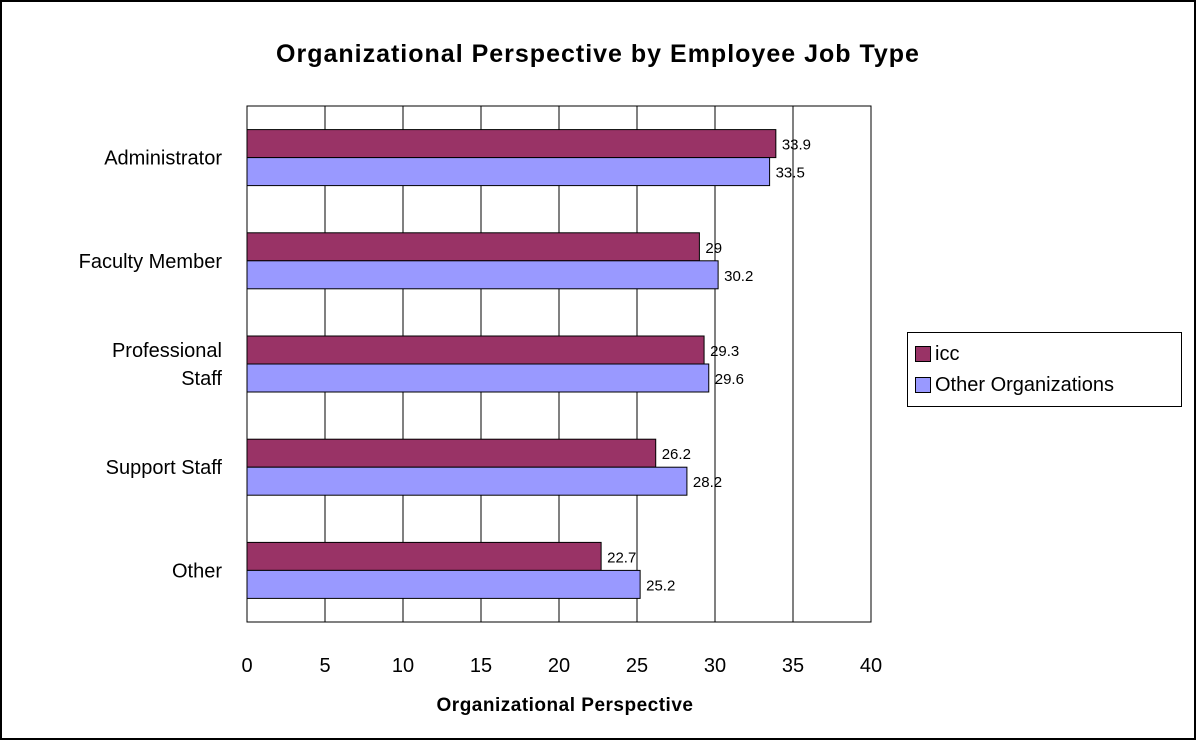 The height and width of the screenshot is (740, 1196). Describe the element at coordinates (713, 248) in the screenshot. I see `data-label: 29` at that location.